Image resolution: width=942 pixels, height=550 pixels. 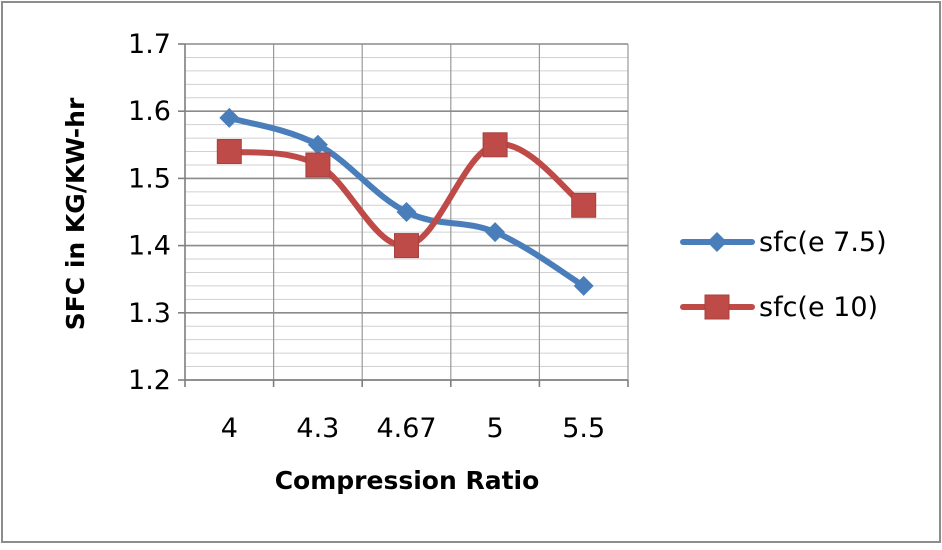 What do you see at coordinates (495, 428) in the screenshot?
I see `x-tick-label: 5` at bounding box center [495, 428].